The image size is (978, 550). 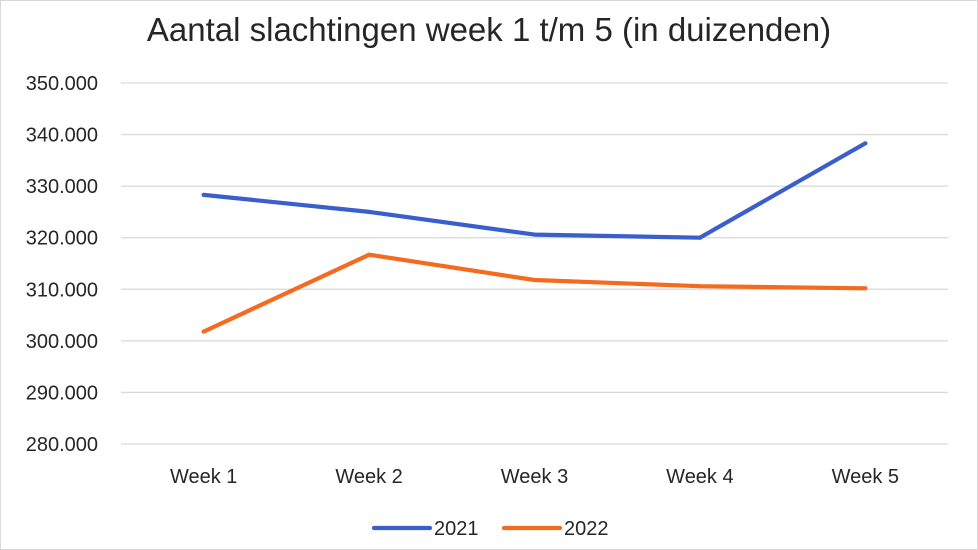 What do you see at coordinates (534, 190) in the screenshot?
I see `series-line-2021` at bounding box center [534, 190].